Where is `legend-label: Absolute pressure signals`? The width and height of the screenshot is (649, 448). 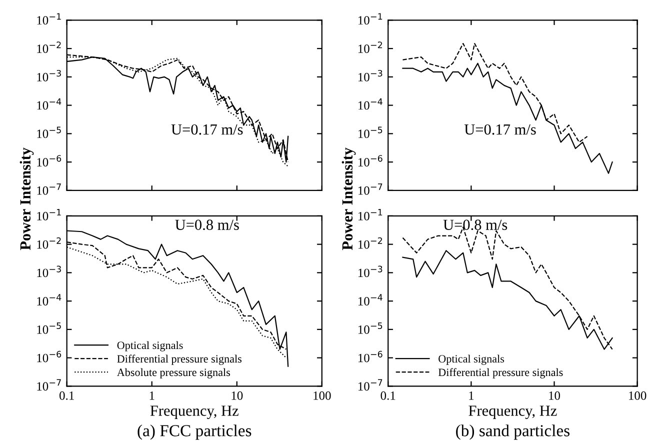 legend-label: Absolute pressure signals is located at coordinates (173, 373).